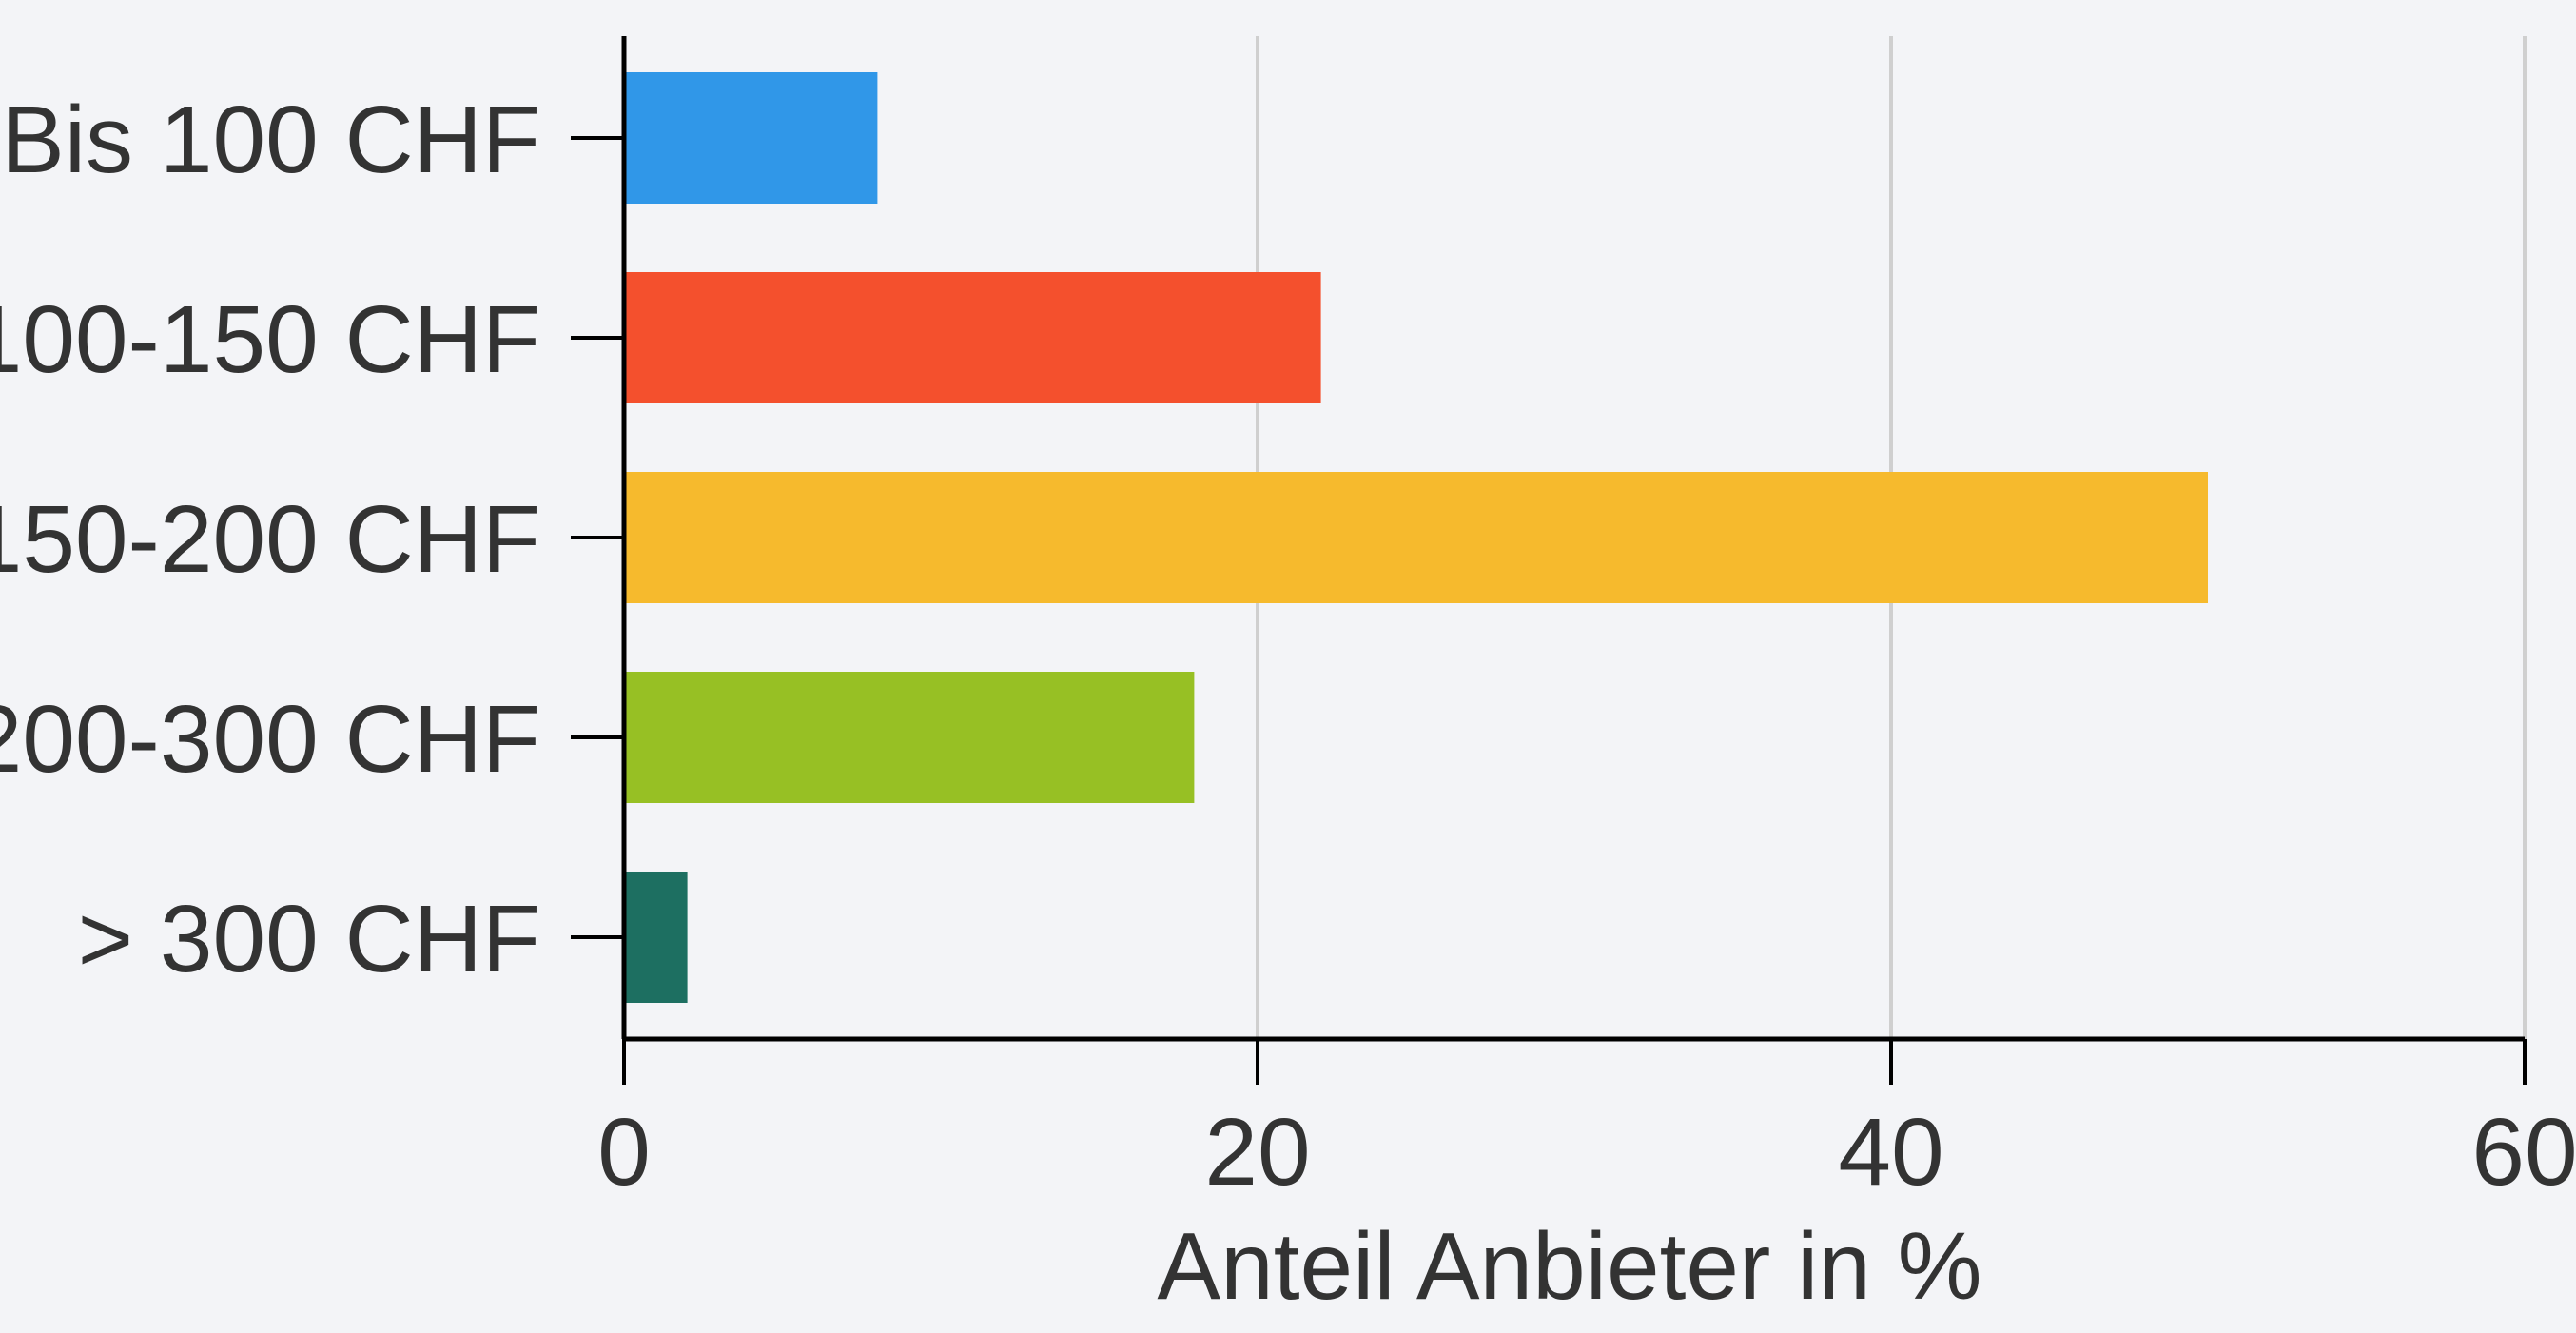 Image resolution: width=2576 pixels, height=1333 pixels. Describe the element at coordinates (270, 539) in the screenshot. I see `category-label: 150-200 CHF` at that location.